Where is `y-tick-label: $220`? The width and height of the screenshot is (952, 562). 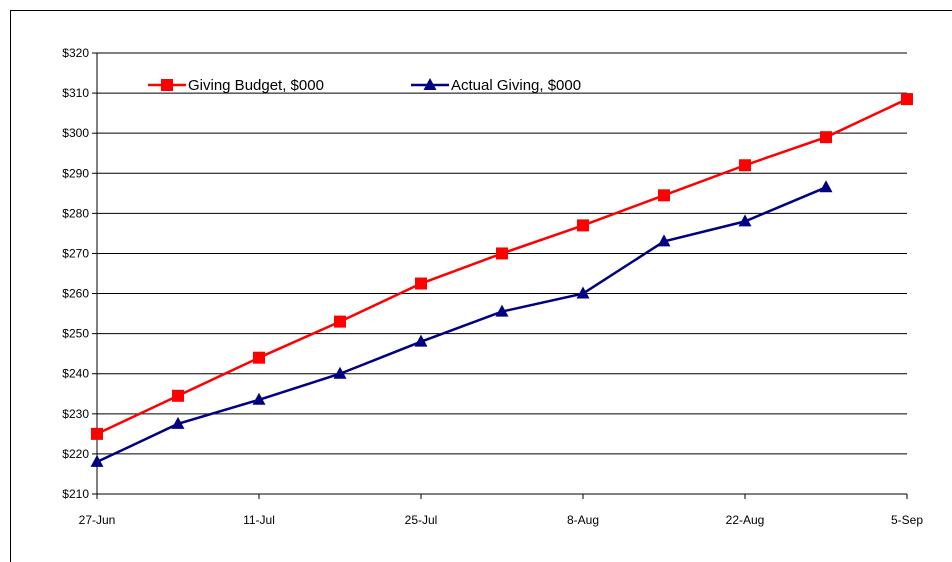
y-tick-label: $220 is located at coordinates (75, 454).